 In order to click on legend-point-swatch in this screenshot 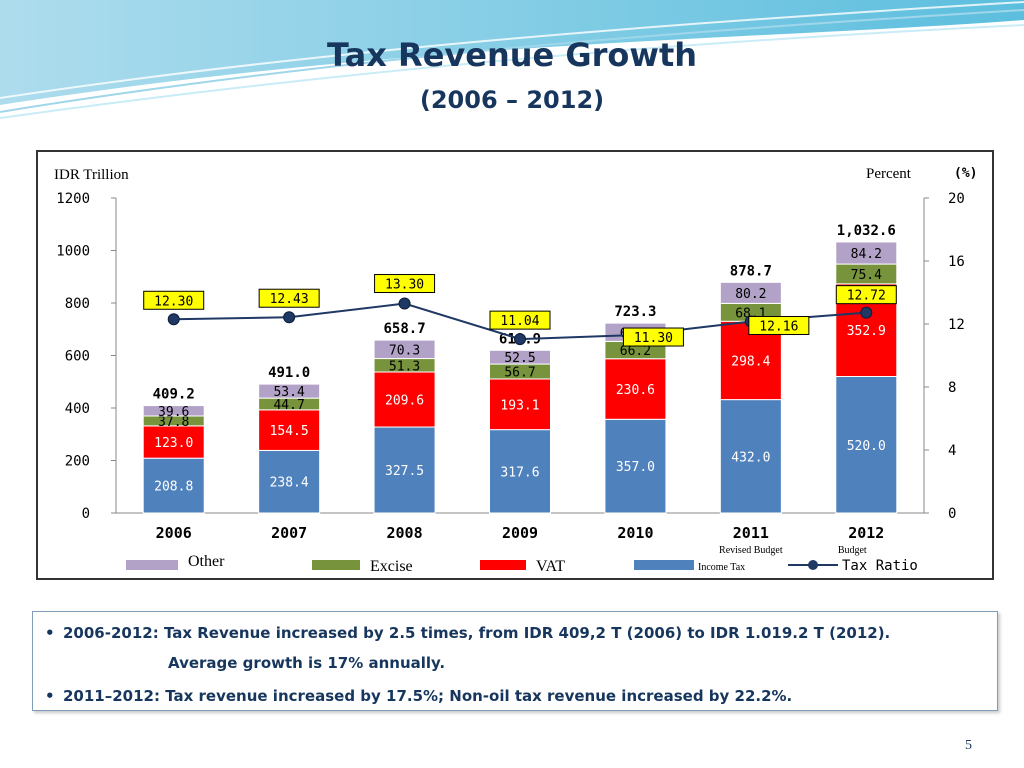, I will do `click(813, 565)`.